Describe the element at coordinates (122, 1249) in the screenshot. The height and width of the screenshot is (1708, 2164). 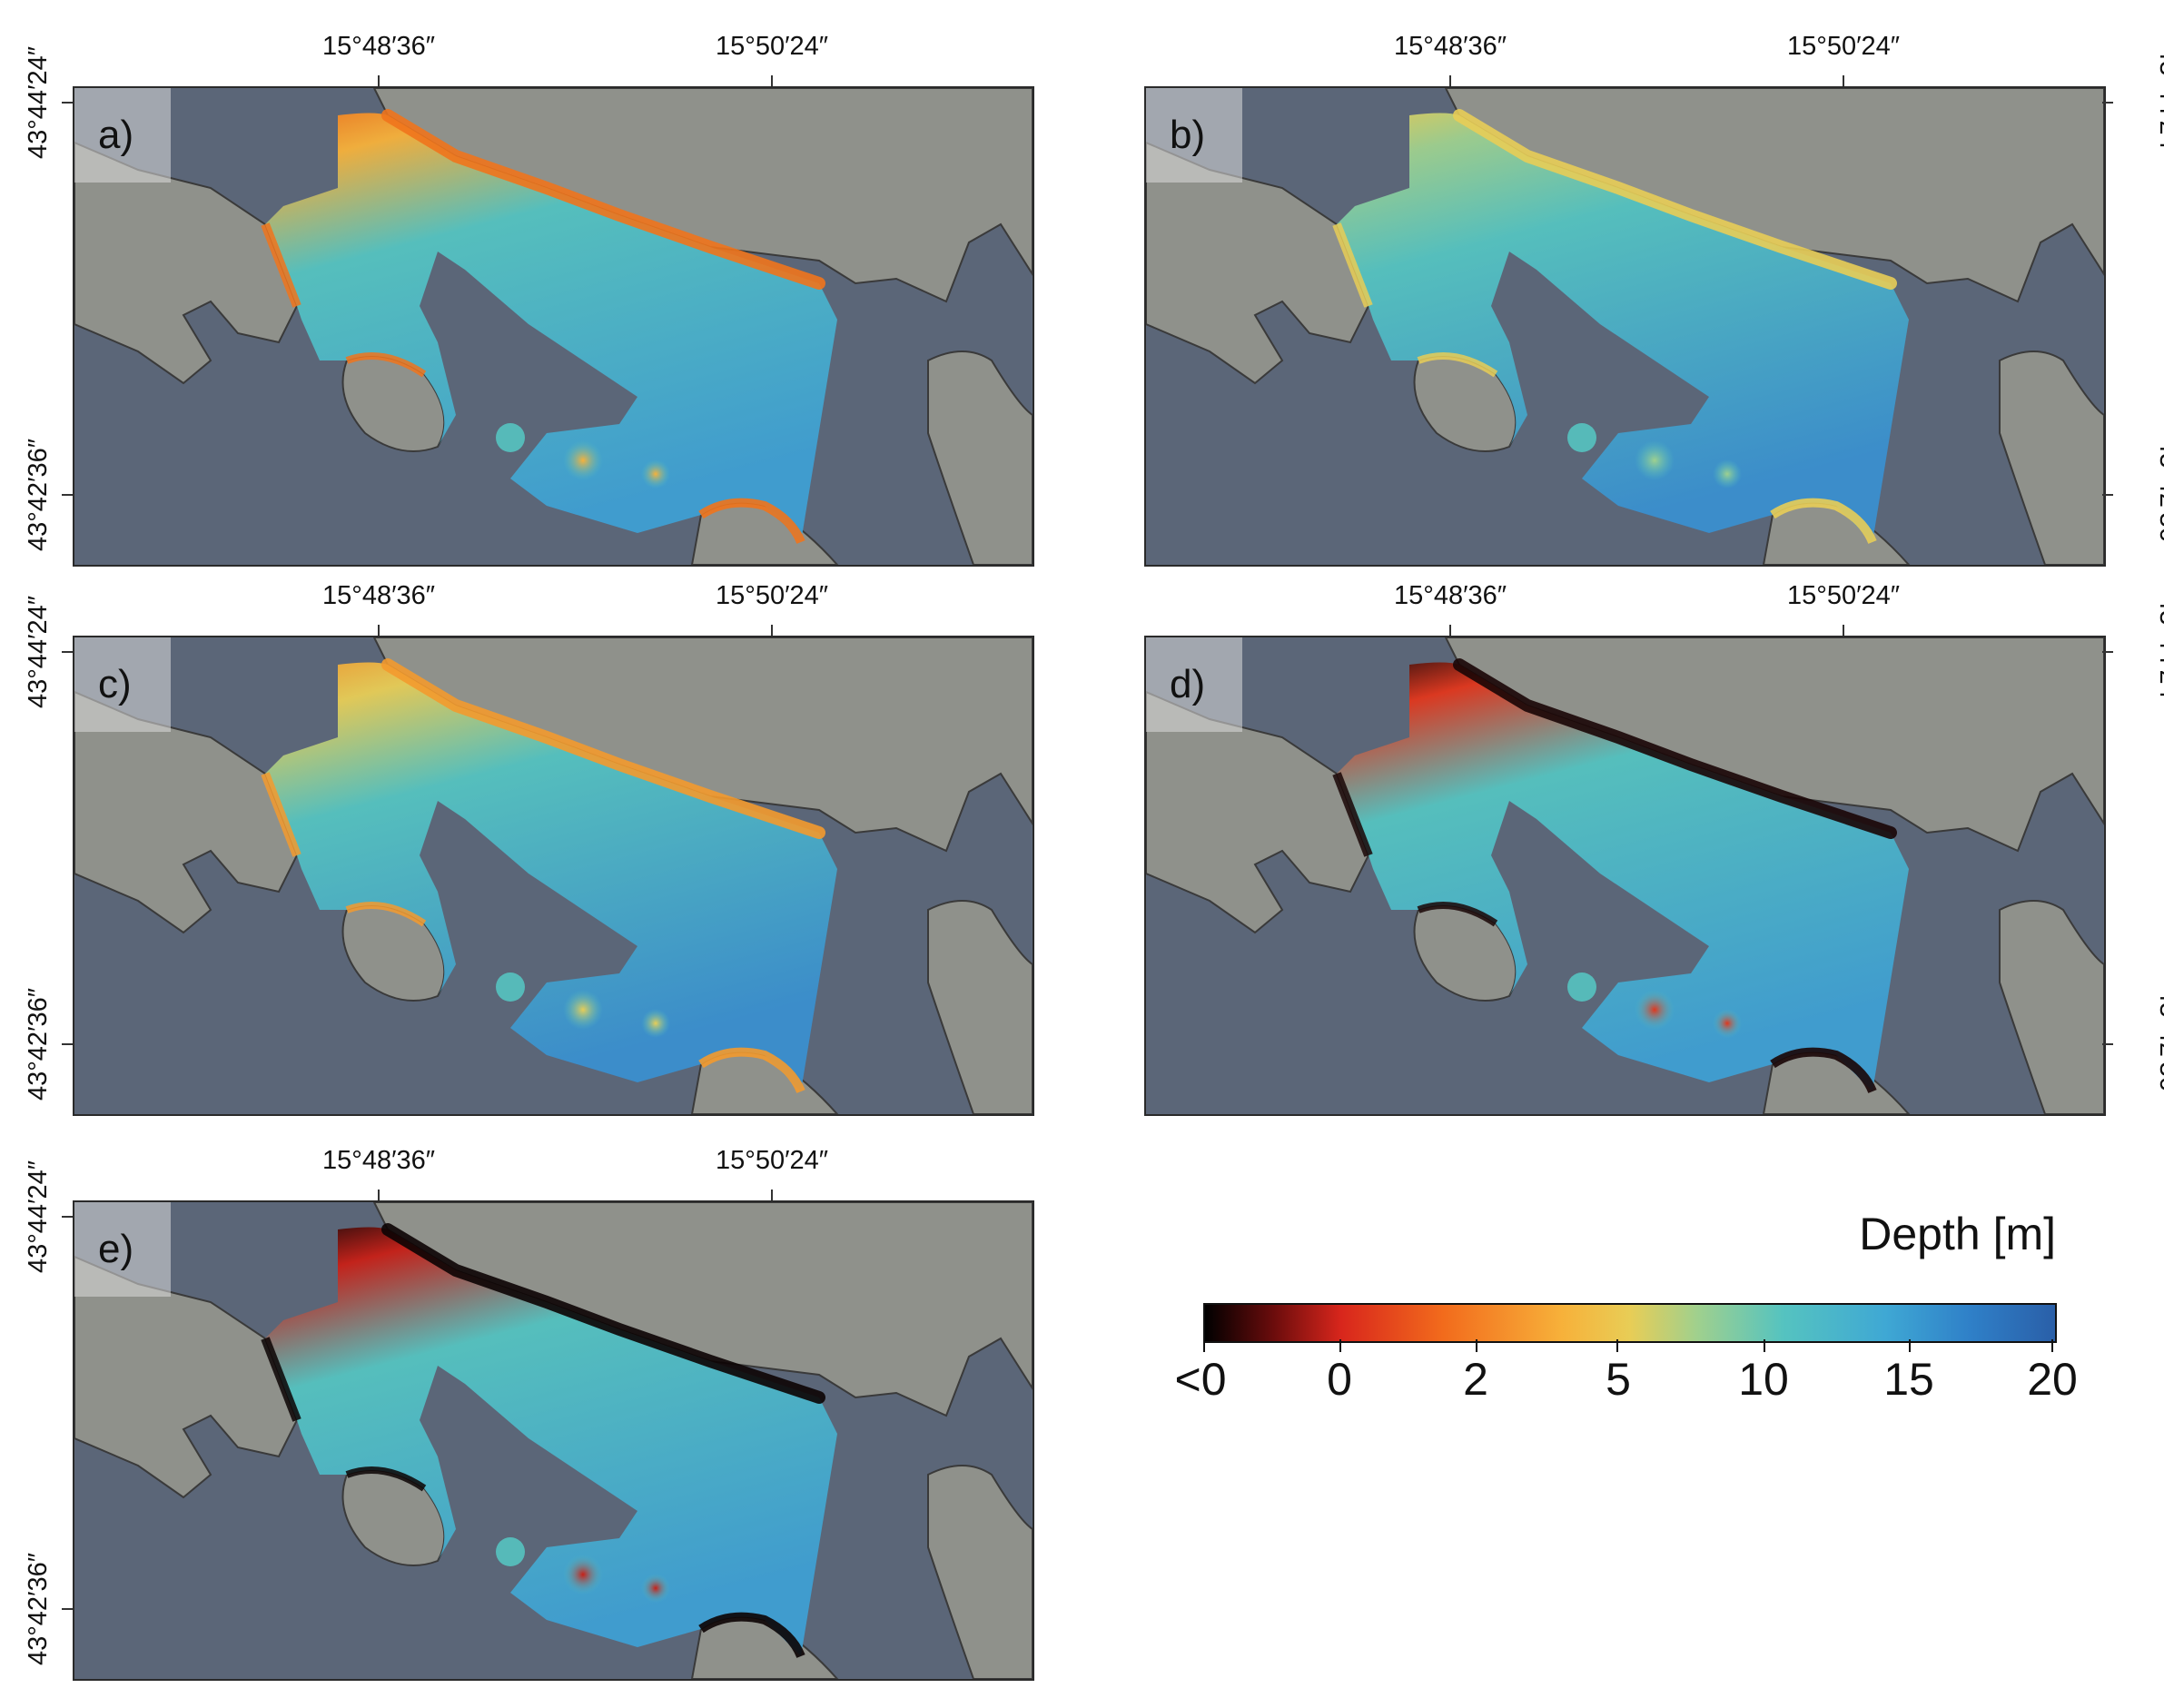
I see `panel-label: e)` at that location.